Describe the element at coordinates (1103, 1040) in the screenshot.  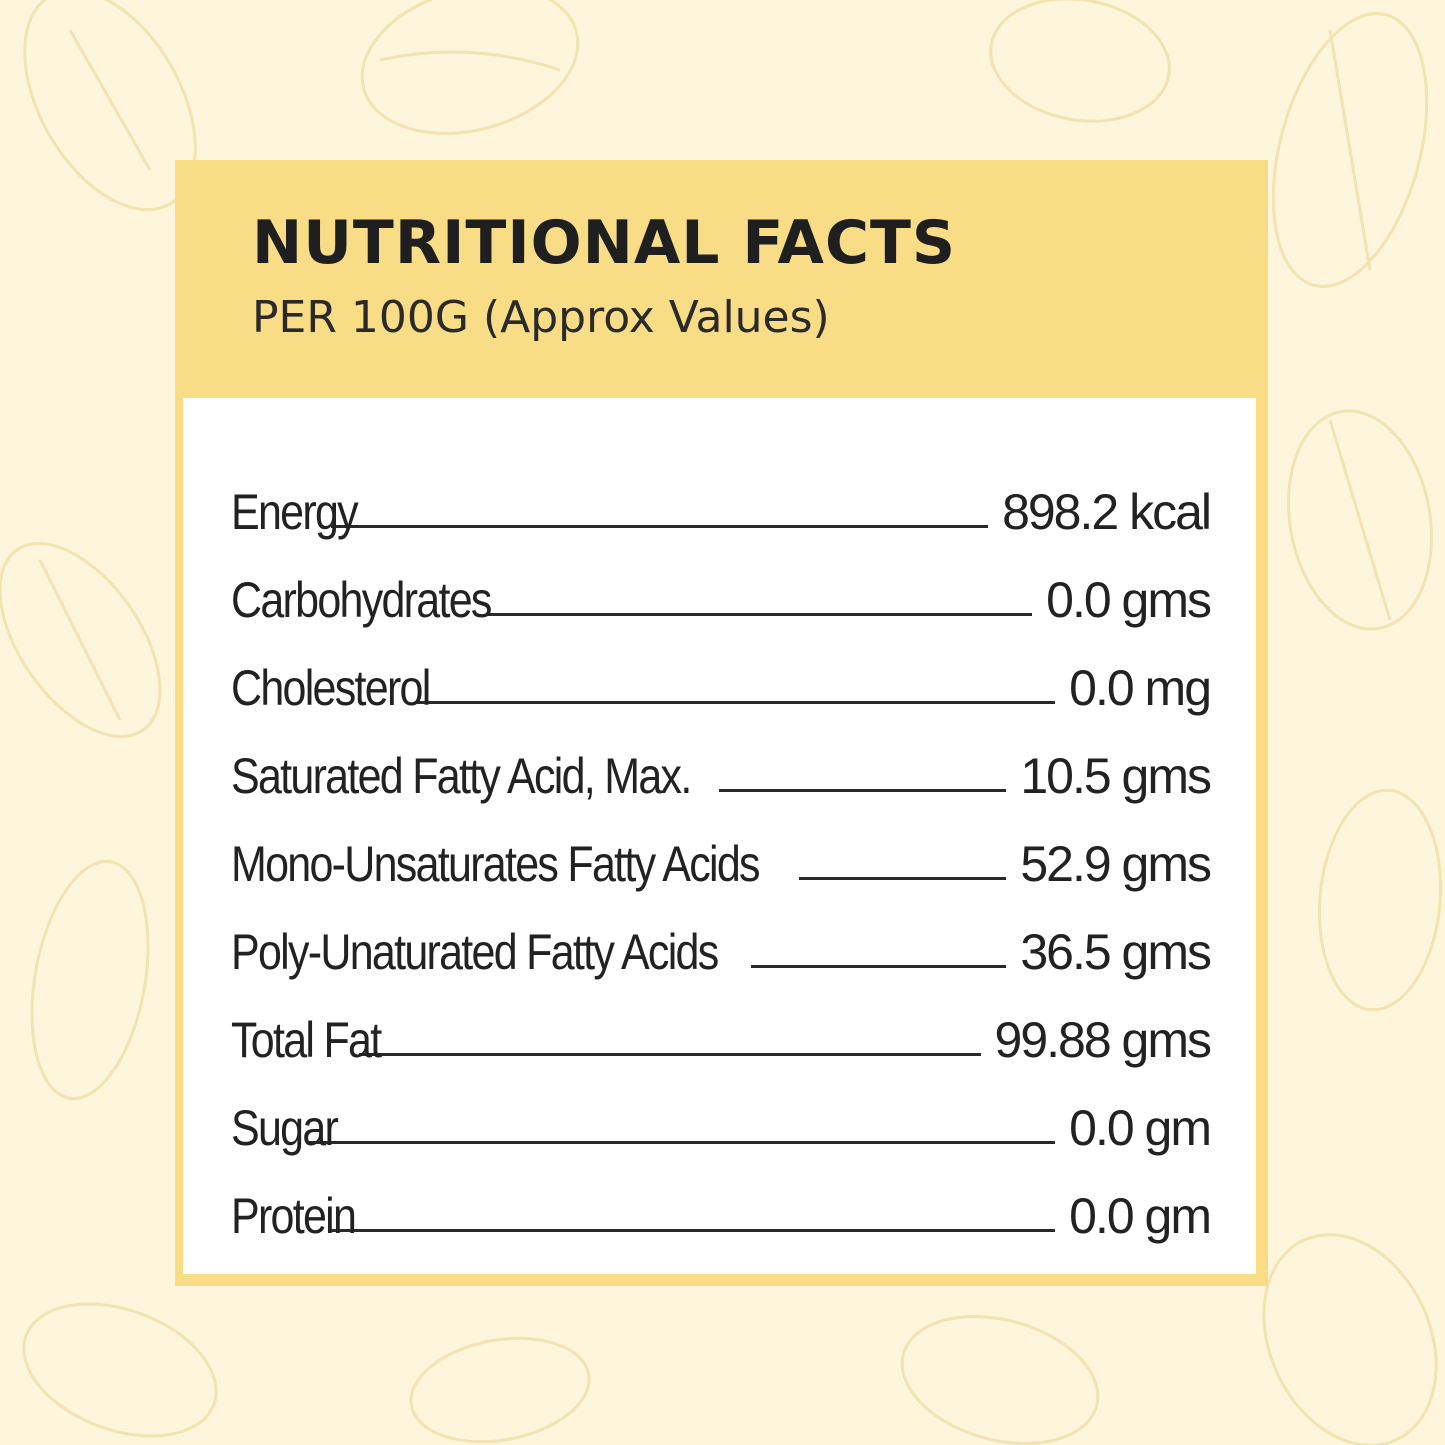
I see `nutrient-value: 99.88 gms` at that location.